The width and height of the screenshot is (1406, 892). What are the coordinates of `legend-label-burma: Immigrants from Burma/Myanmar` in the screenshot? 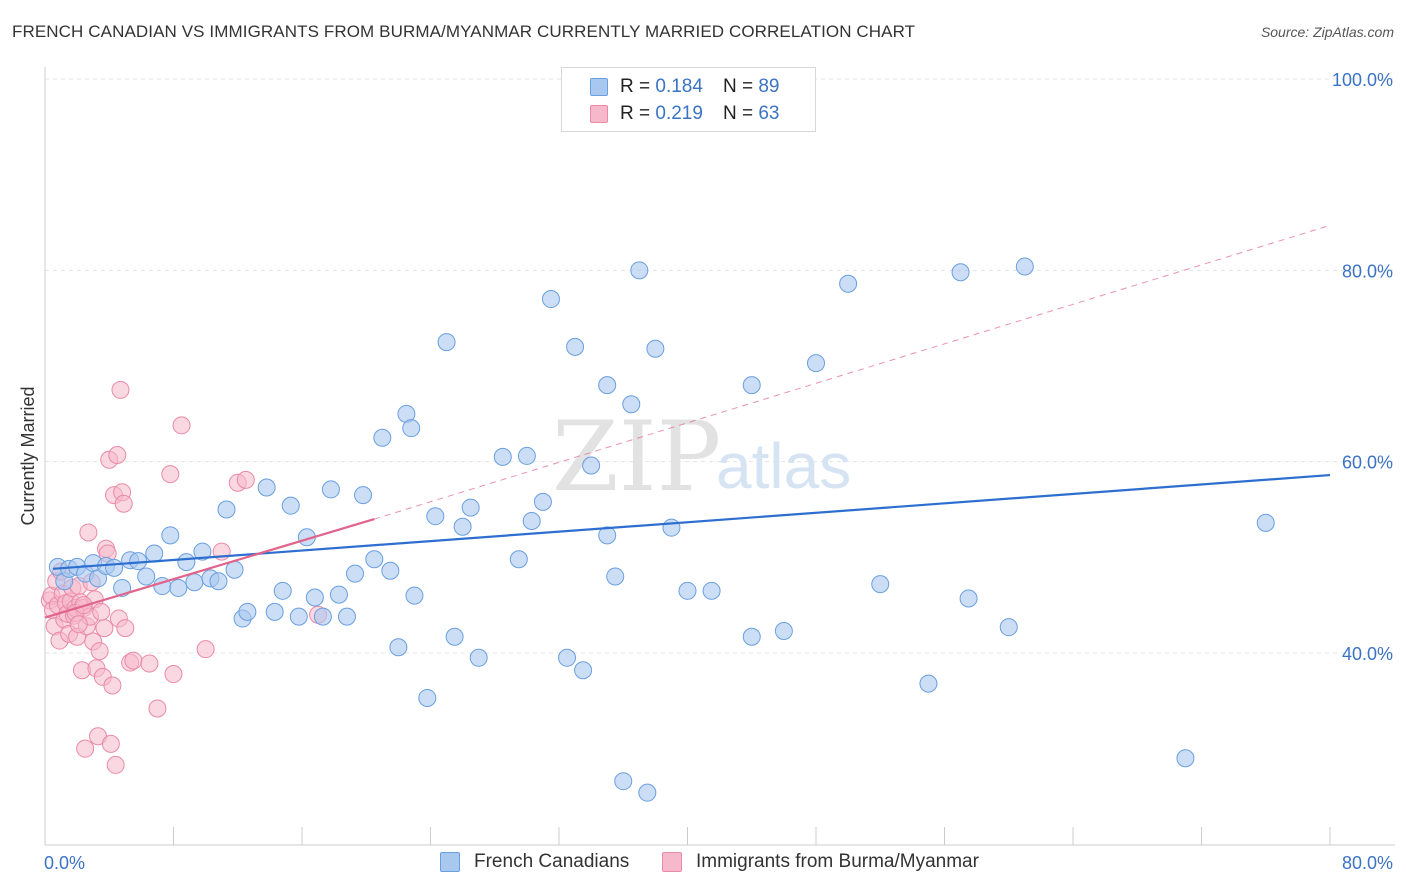 It's located at (837, 861).